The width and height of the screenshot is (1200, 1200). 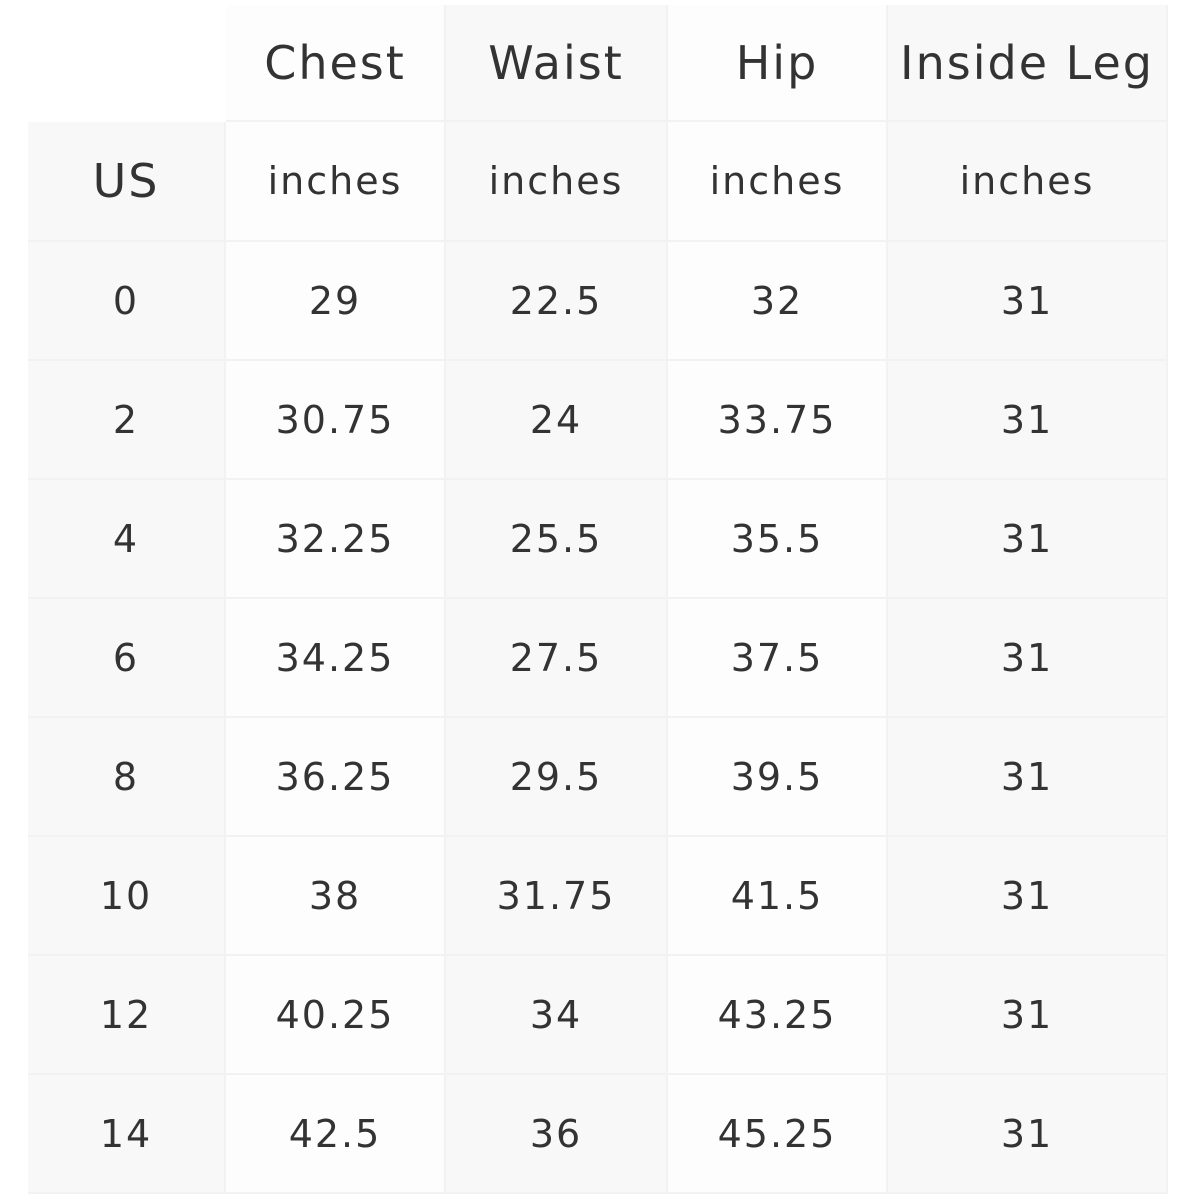 What do you see at coordinates (557, 658) in the screenshot?
I see `cell-waist: 27.5` at bounding box center [557, 658].